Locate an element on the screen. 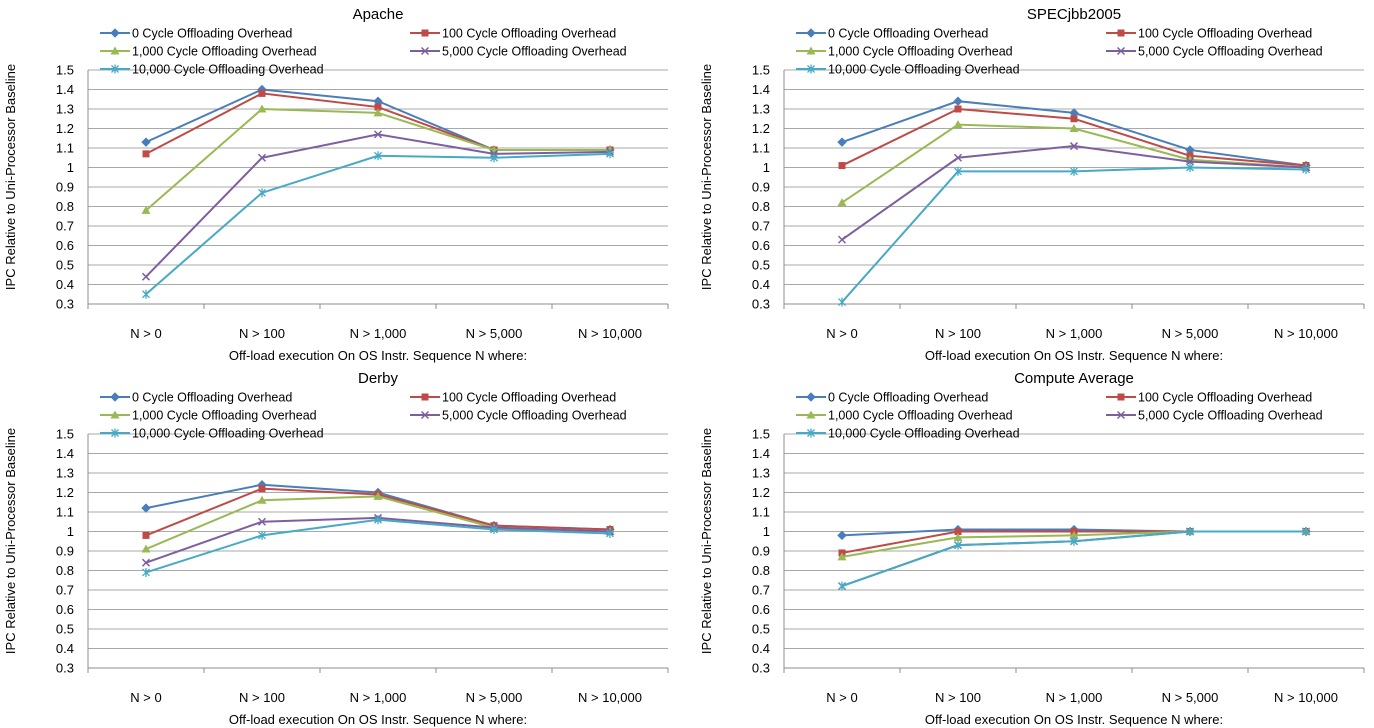 This screenshot has height=728, width=1374. y-tick-label: 1.5 is located at coordinates (761, 70).